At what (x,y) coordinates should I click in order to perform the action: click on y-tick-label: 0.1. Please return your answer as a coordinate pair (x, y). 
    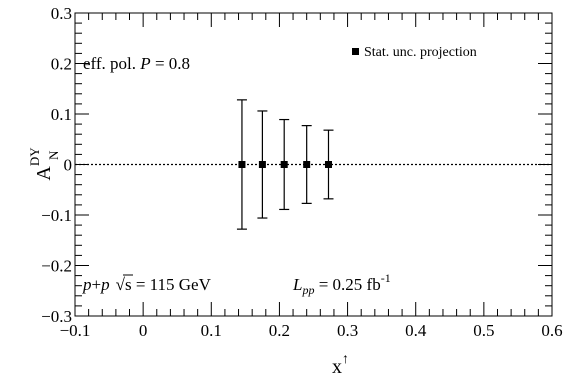
    Looking at the image, I should click on (61, 114).